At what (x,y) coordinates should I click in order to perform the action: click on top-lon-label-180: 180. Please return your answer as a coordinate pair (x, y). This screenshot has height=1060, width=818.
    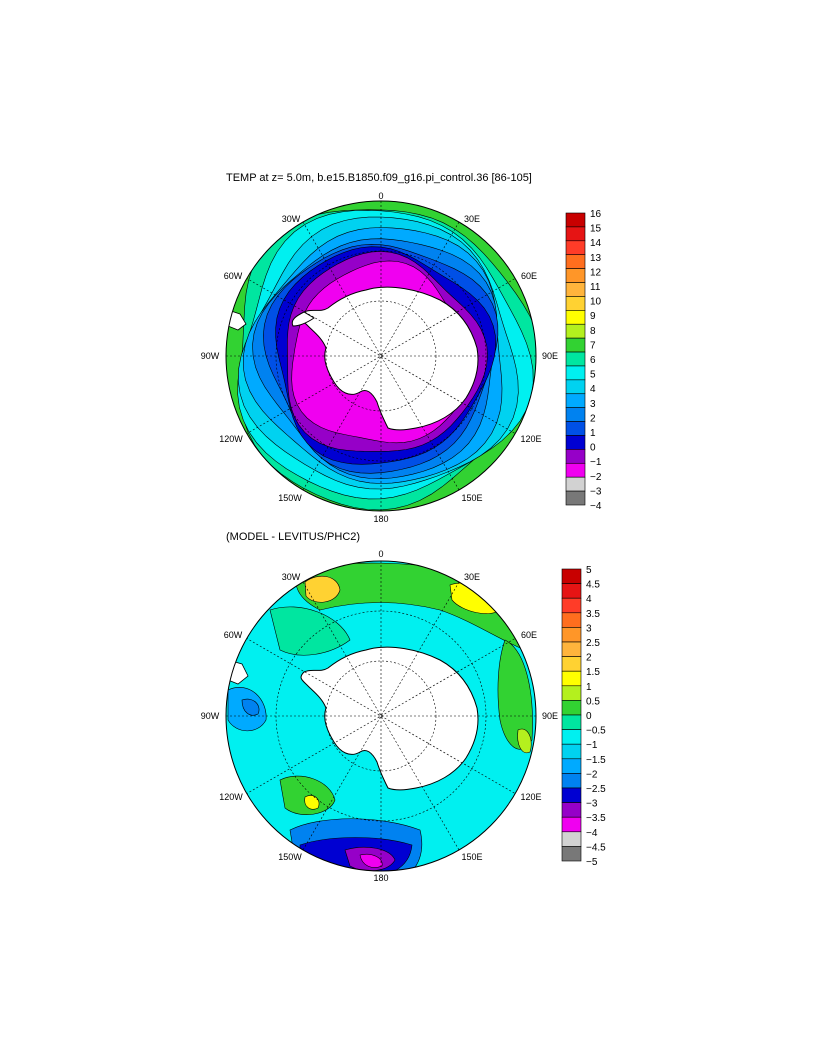
    Looking at the image, I should click on (380, 519).